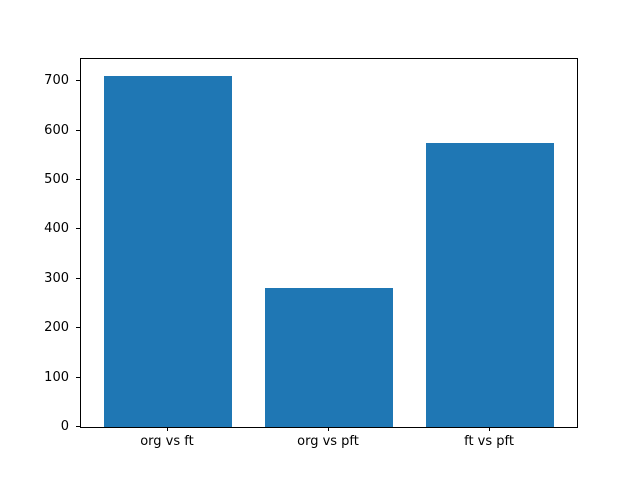  What do you see at coordinates (167, 441) in the screenshot?
I see `x-tick-label: org vs ft` at bounding box center [167, 441].